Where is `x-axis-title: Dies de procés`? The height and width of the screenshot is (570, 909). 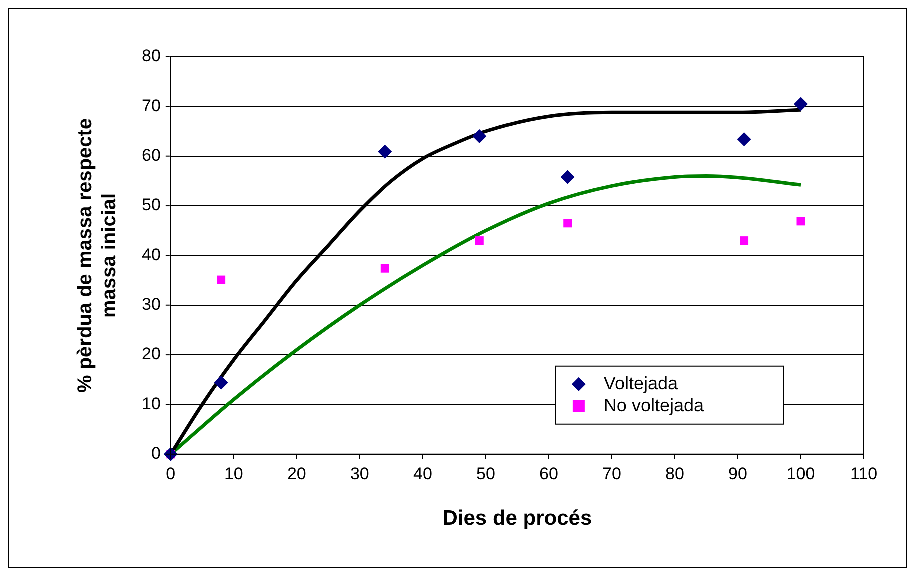
x-axis-title: Dies de procés is located at coordinates (517, 518).